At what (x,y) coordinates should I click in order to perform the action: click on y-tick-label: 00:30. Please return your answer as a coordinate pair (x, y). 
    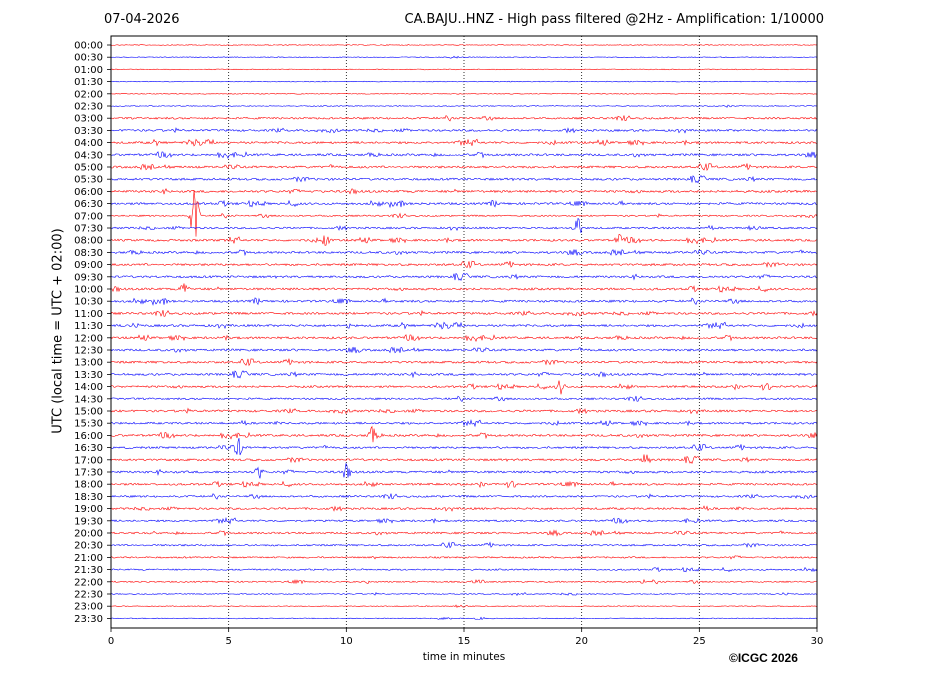
    Looking at the image, I should click on (88, 58).